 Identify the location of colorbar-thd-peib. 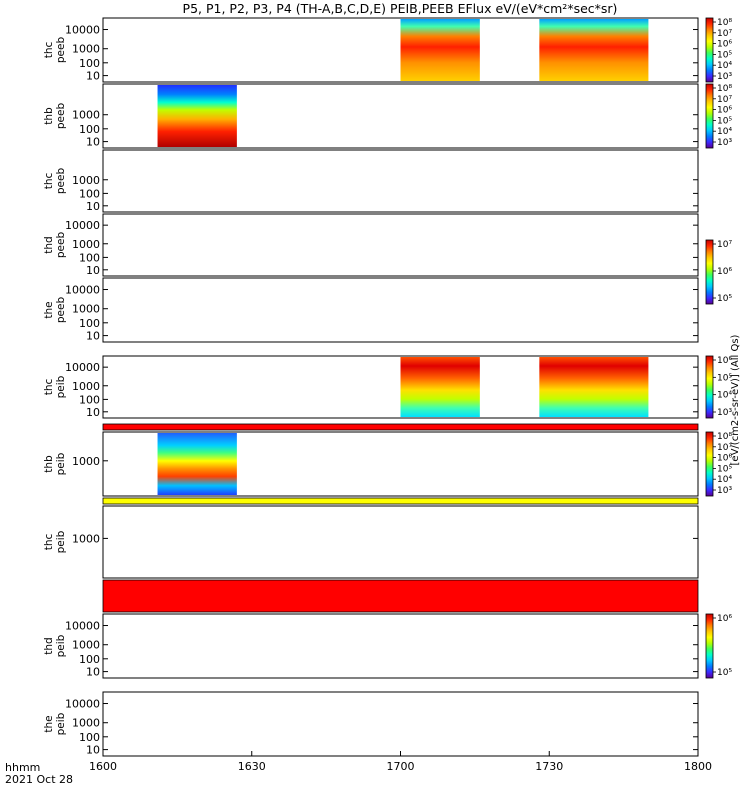
(709, 646).